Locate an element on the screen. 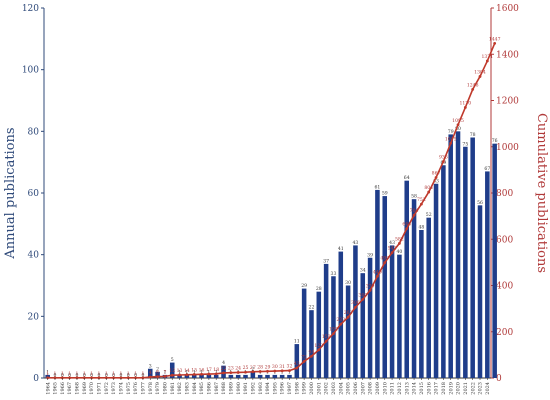  x-tick-label: 1982 is located at coordinates (180, 388).